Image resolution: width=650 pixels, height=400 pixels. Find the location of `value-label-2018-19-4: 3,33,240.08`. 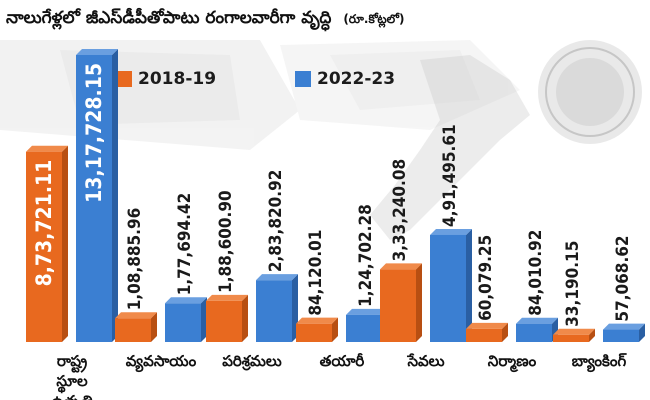

value-label-2018-19-4: 3,33,240.08 is located at coordinates (400, 210).